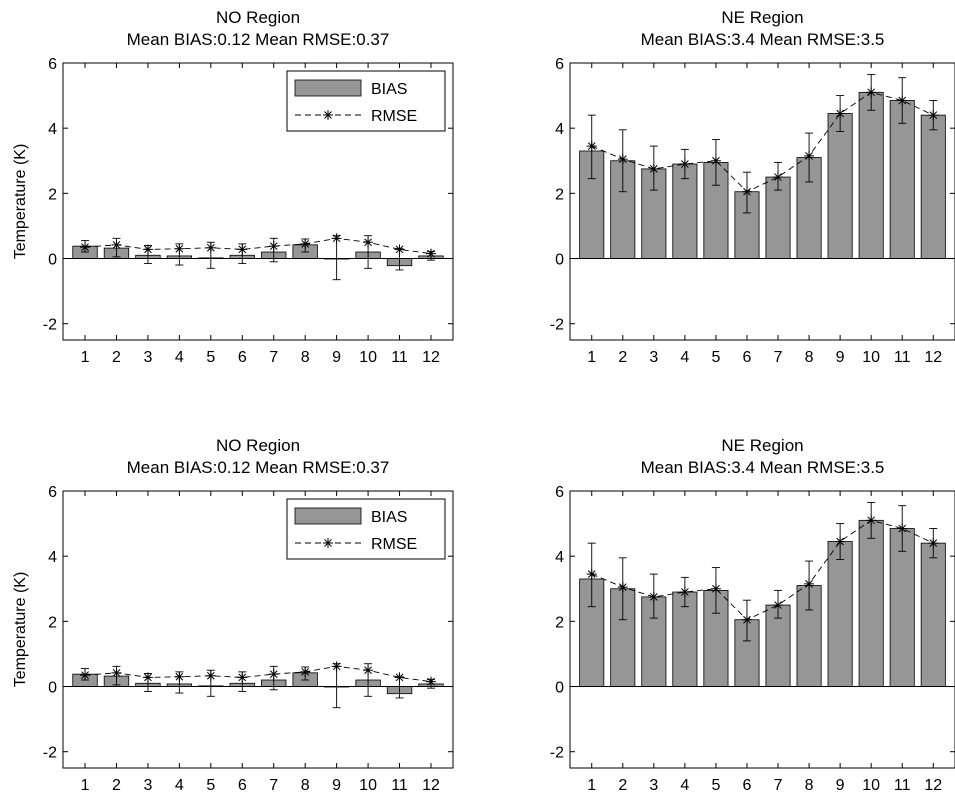  What do you see at coordinates (258, 467) in the screenshot?
I see `chart-subtitle: Mean BIAS:0.12 Mean RMSE:0.37` at bounding box center [258, 467].